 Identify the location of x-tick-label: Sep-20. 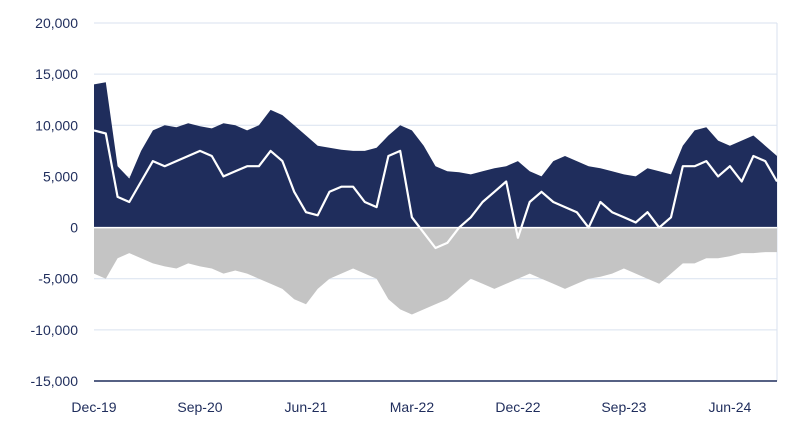
(199, 407).